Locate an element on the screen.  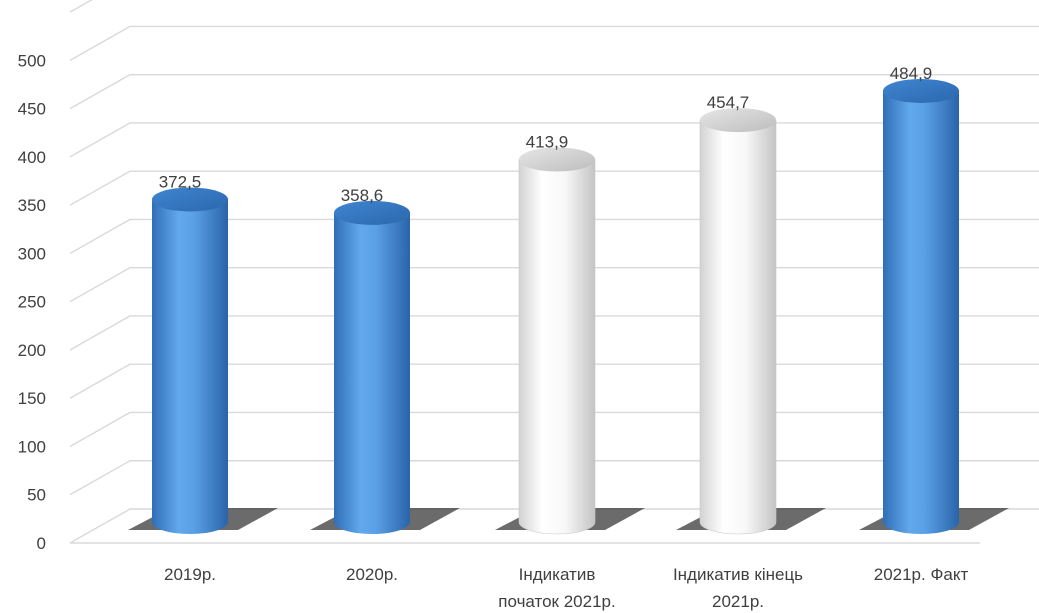
category-label: 2021р. Факт is located at coordinates (921, 574).